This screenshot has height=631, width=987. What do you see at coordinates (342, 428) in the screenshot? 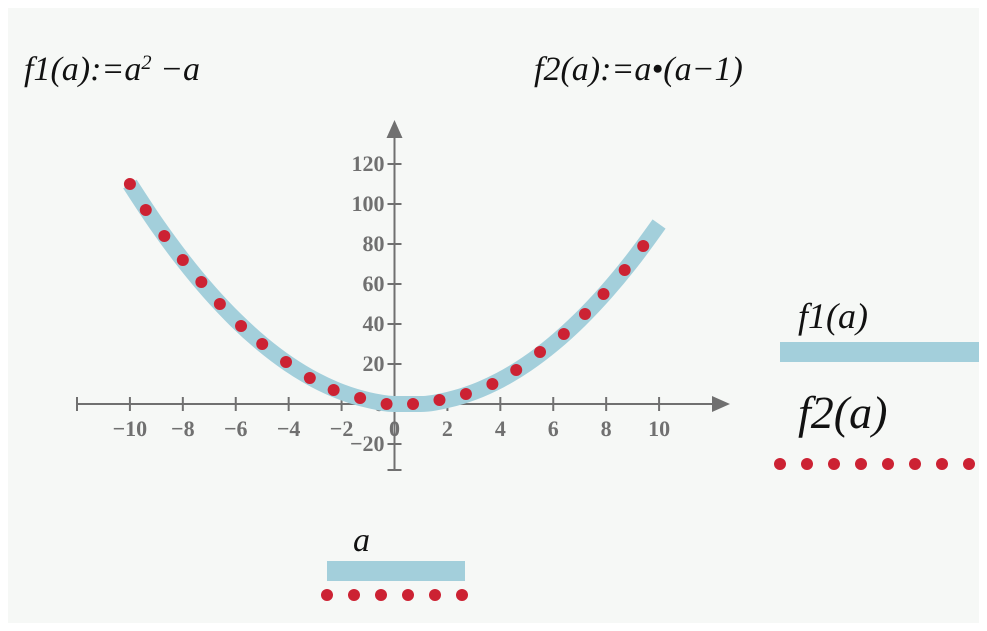
I see `x-tick-label: −2` at bounding box center [342, 428].